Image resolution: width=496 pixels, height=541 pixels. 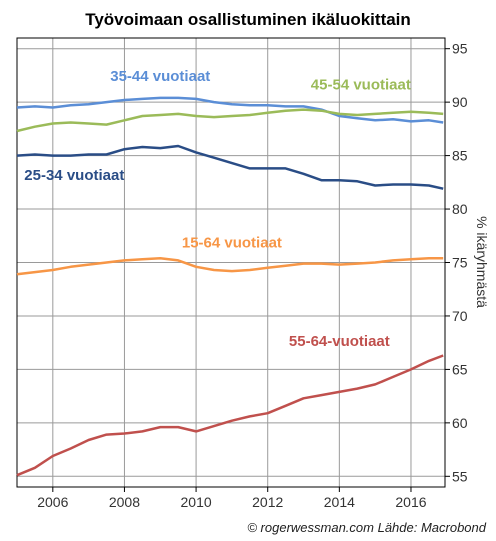 What do you see at coordinates (460, 423) in the screenshot?
I see `y-tick-label: 60` at bounding box center [460, 423].